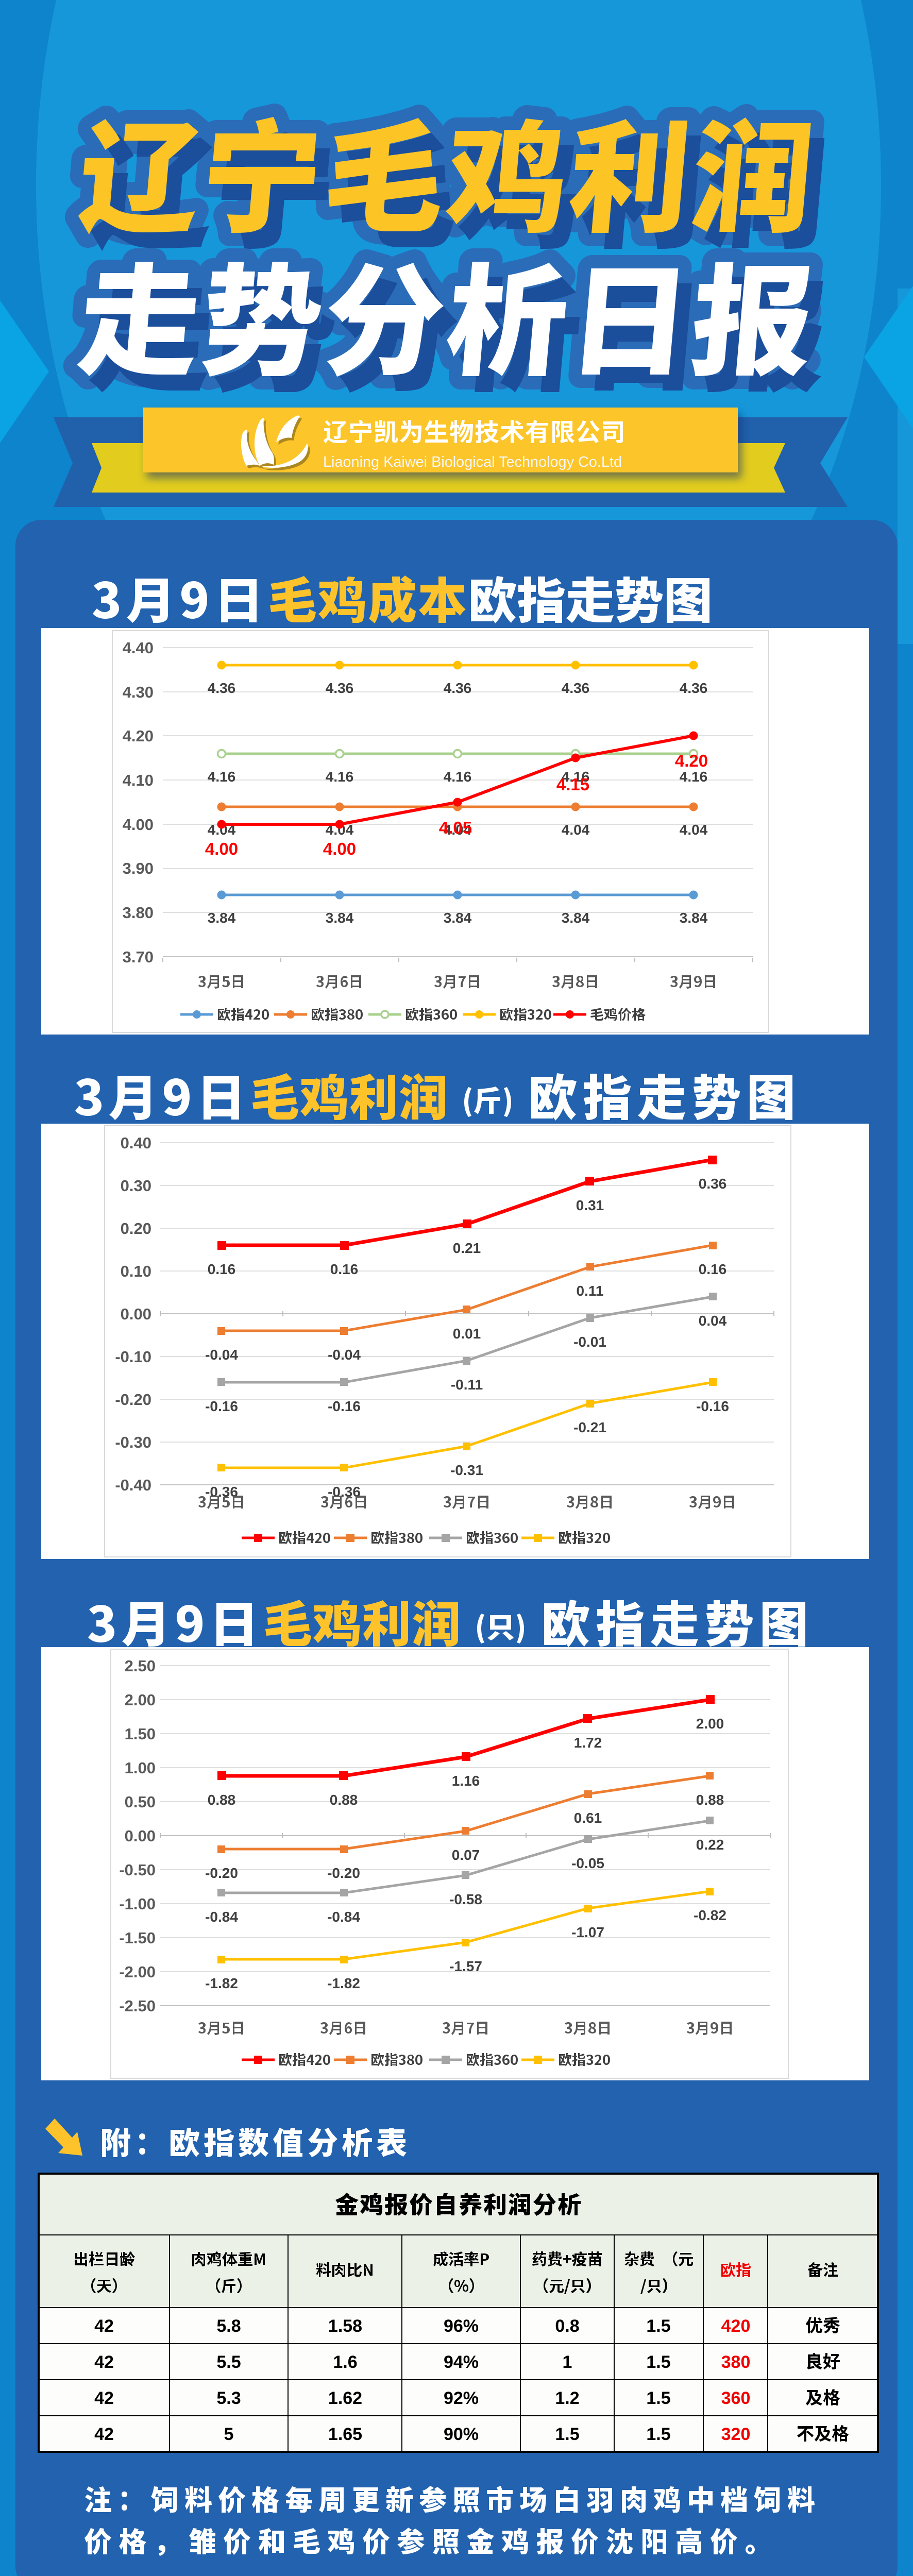 This screenshot has width=913, height=2576. I want to click on svg-text: 0.36, so click(713, 1184).